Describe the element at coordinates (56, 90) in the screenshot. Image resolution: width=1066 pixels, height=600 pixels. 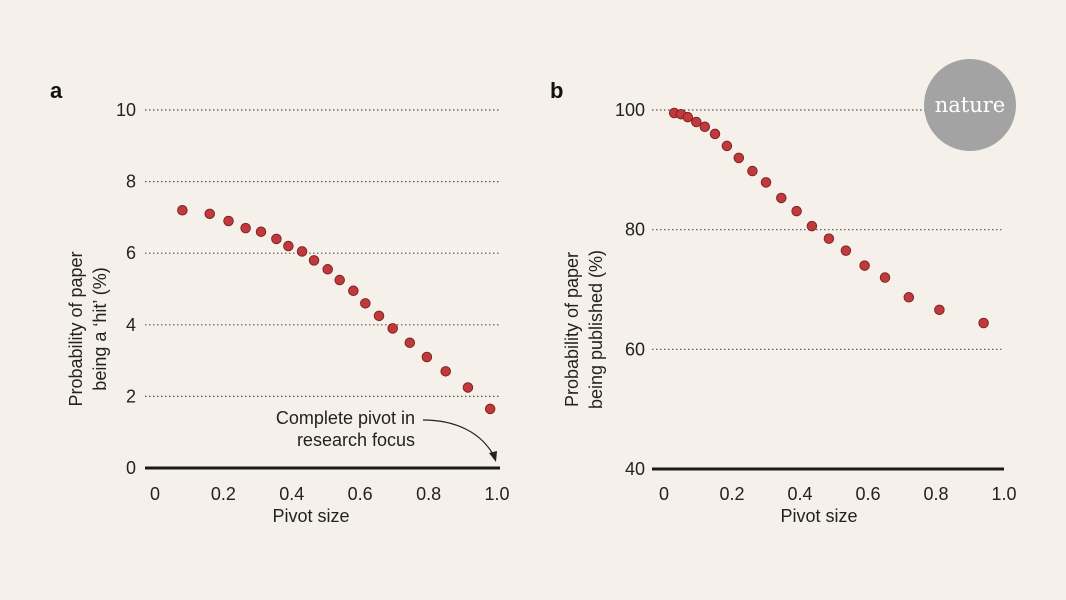
I see `panel-label-a: a` at that location.